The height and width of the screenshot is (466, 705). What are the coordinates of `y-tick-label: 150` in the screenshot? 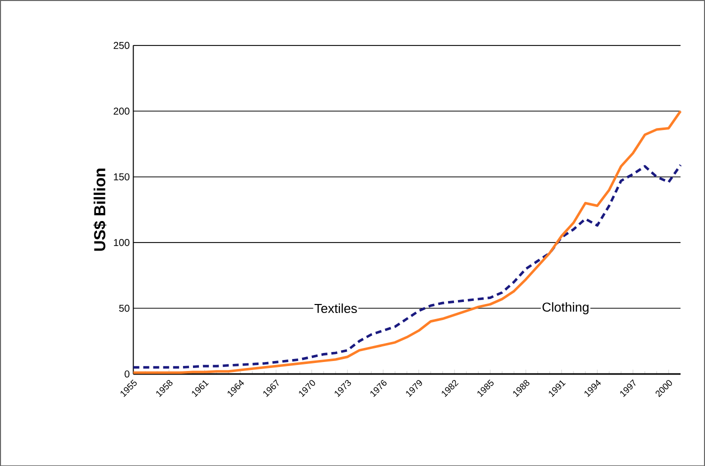 It's located at (122, 176).